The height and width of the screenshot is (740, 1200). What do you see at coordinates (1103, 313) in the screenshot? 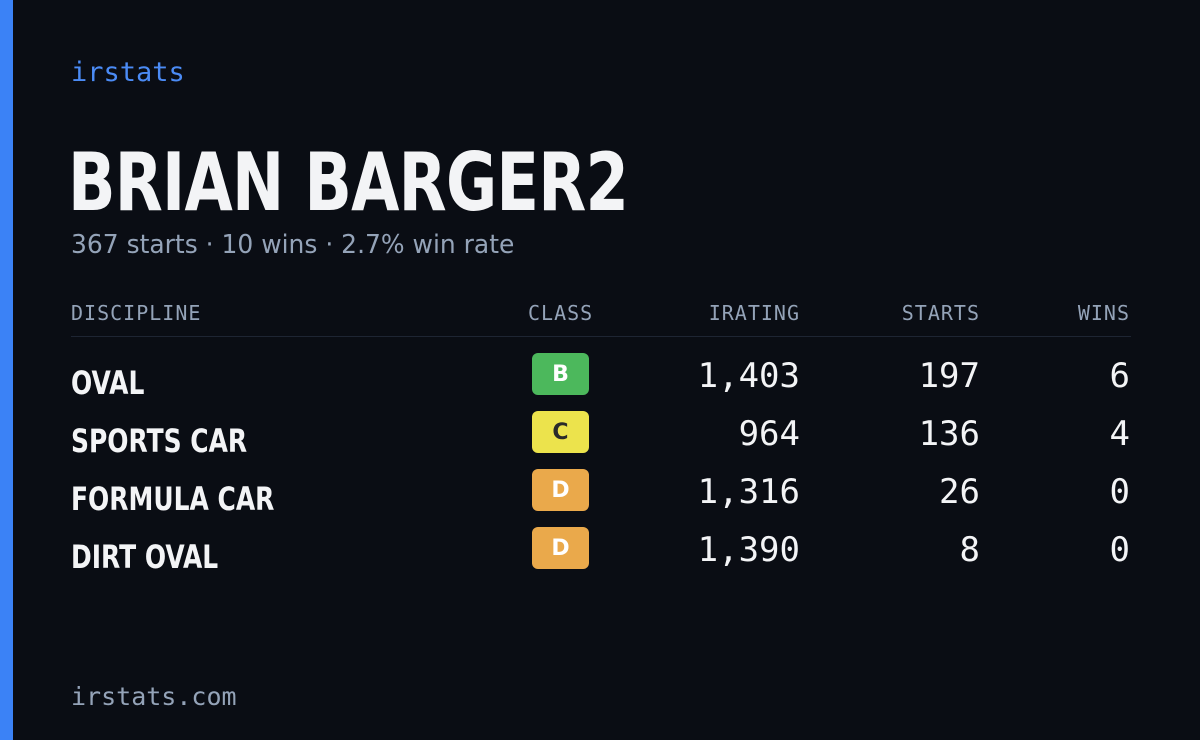
I see `header-wins: WINS` at bounding box center [1103, 313].